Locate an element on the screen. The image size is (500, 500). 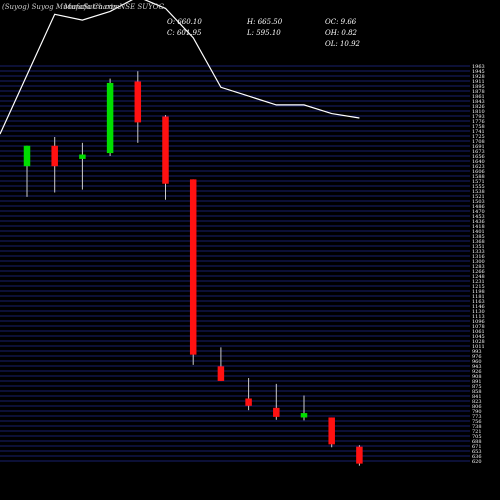
price-tick-label: 1028 is located at coordinates (478, 342).